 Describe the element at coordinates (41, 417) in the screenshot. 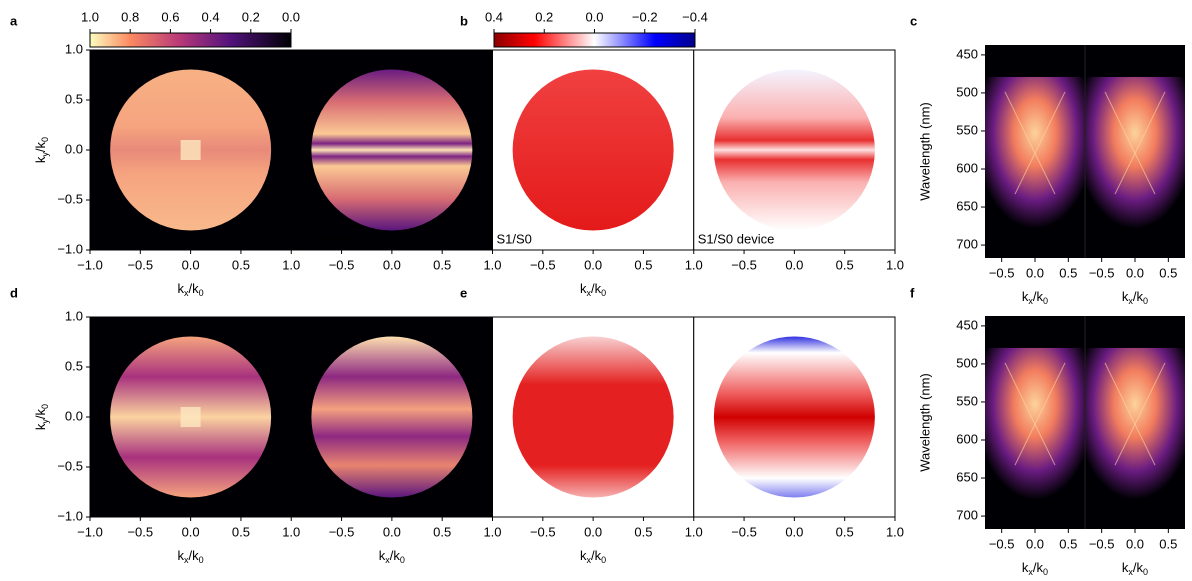

I see `axis-label: ky/k0` at that location.